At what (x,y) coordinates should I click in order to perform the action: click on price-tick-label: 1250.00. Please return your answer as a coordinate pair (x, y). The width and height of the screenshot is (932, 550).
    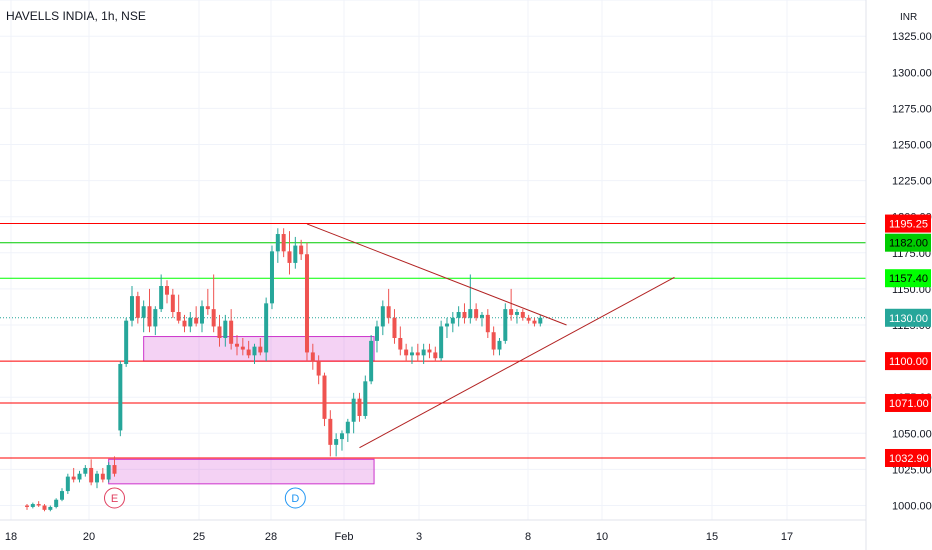
    Looking at the image, I should click on (912, 146).